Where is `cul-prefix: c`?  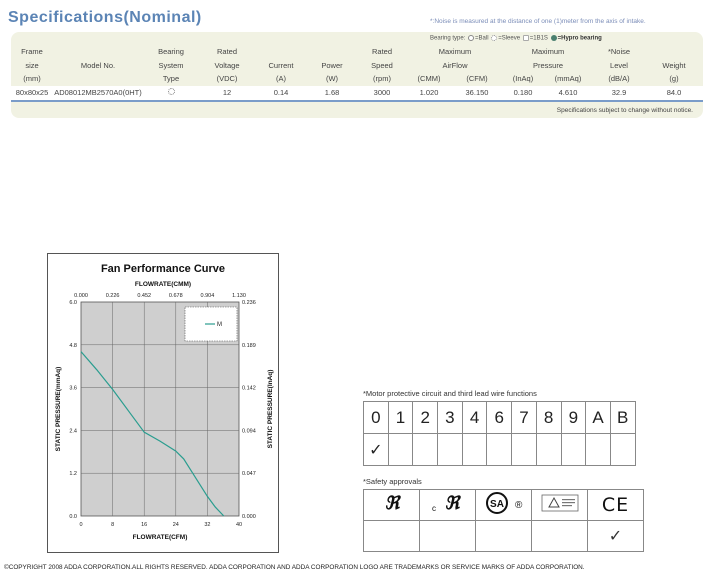
cul-prefix: c is located at coordinates (434, 508).